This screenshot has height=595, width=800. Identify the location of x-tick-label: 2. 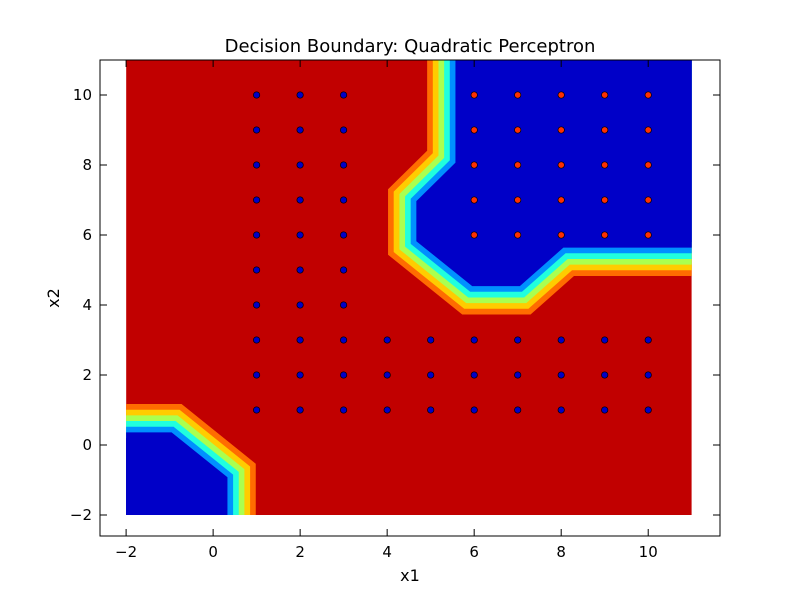
(300, 552).